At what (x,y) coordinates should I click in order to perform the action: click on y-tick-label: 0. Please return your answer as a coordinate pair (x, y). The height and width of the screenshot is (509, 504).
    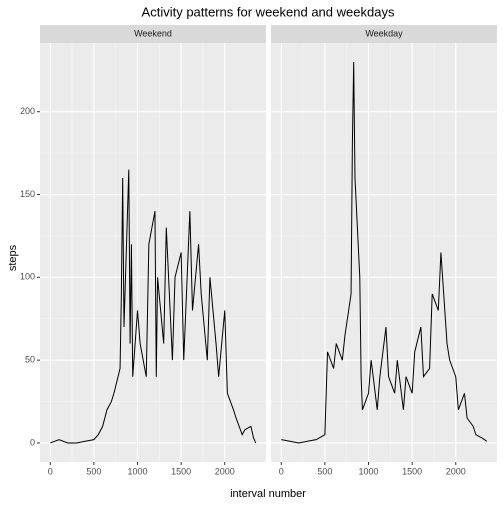
    Looking at the image, I should click on (32, 442).